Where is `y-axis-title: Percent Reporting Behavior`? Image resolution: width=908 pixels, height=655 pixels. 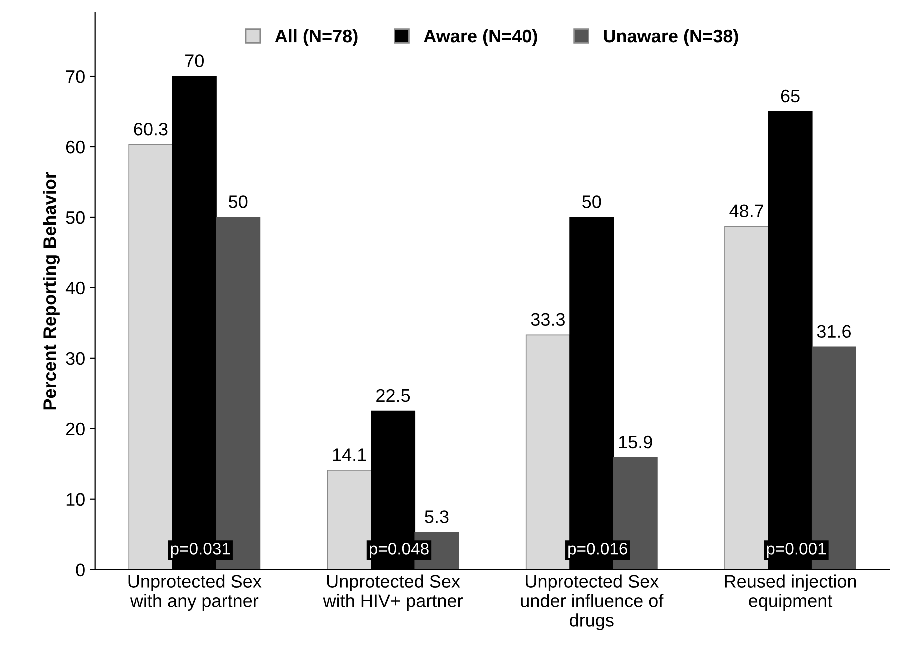
y-axis-title: Percent Reporting Behavior is located at coordinates (51, 291).